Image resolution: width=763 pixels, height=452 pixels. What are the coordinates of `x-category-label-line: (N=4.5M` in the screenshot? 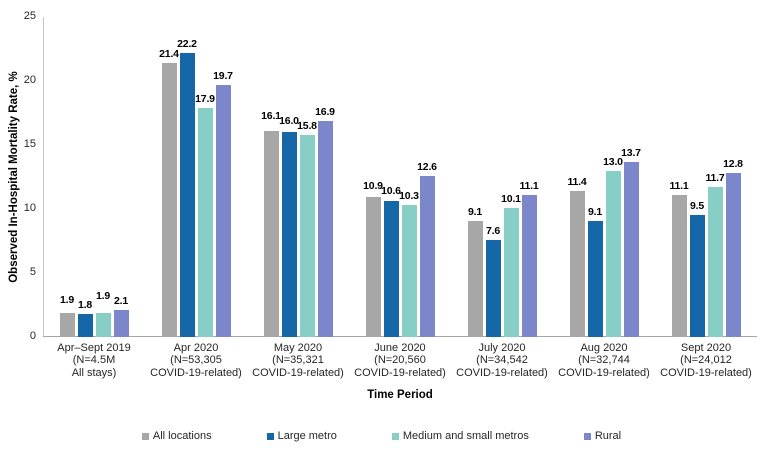 It's located at (94, 360).